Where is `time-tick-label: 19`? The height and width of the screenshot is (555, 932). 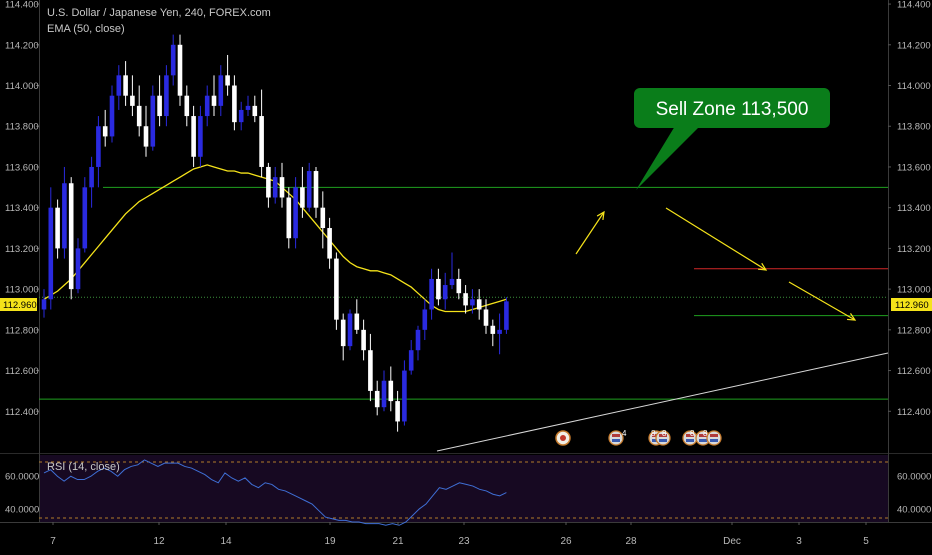
time-tick-label: 19 is located at coordinates (330, 541).